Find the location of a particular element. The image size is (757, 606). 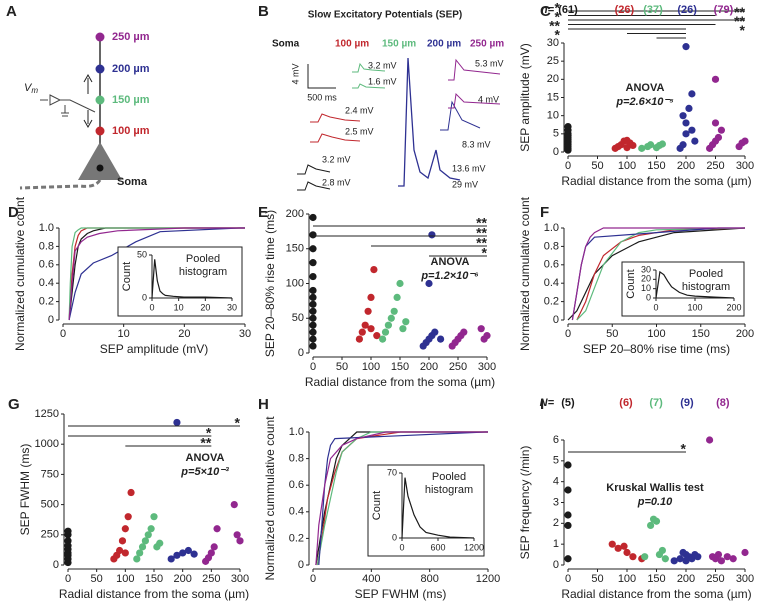

count-label: (37) is located at coordinates (653, 10).